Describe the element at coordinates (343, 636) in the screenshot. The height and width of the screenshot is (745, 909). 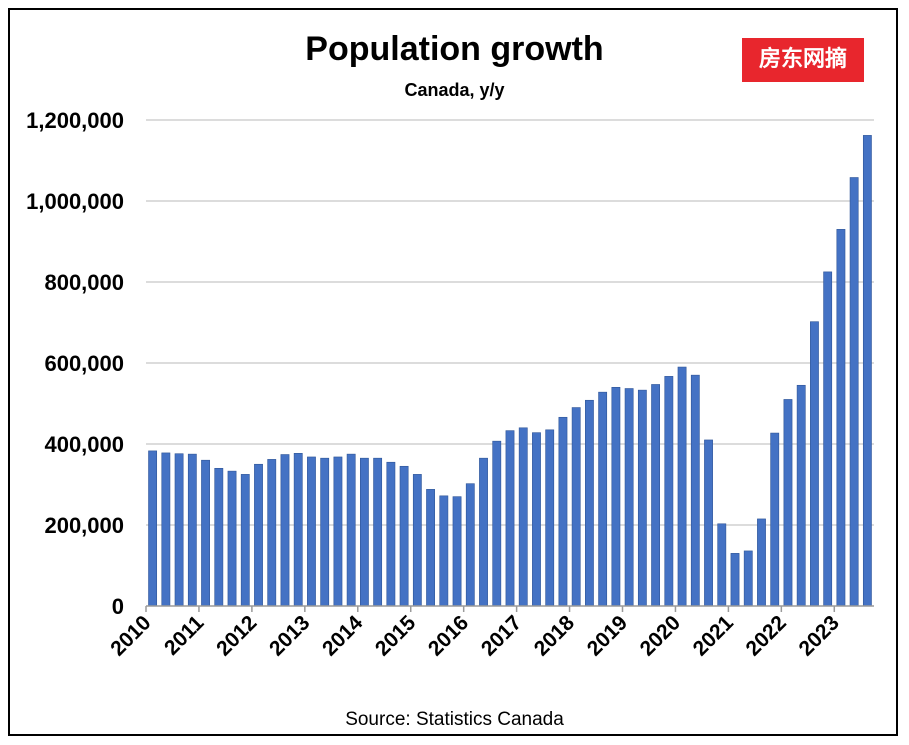
I see `x-tick-label: 2014` at that location.